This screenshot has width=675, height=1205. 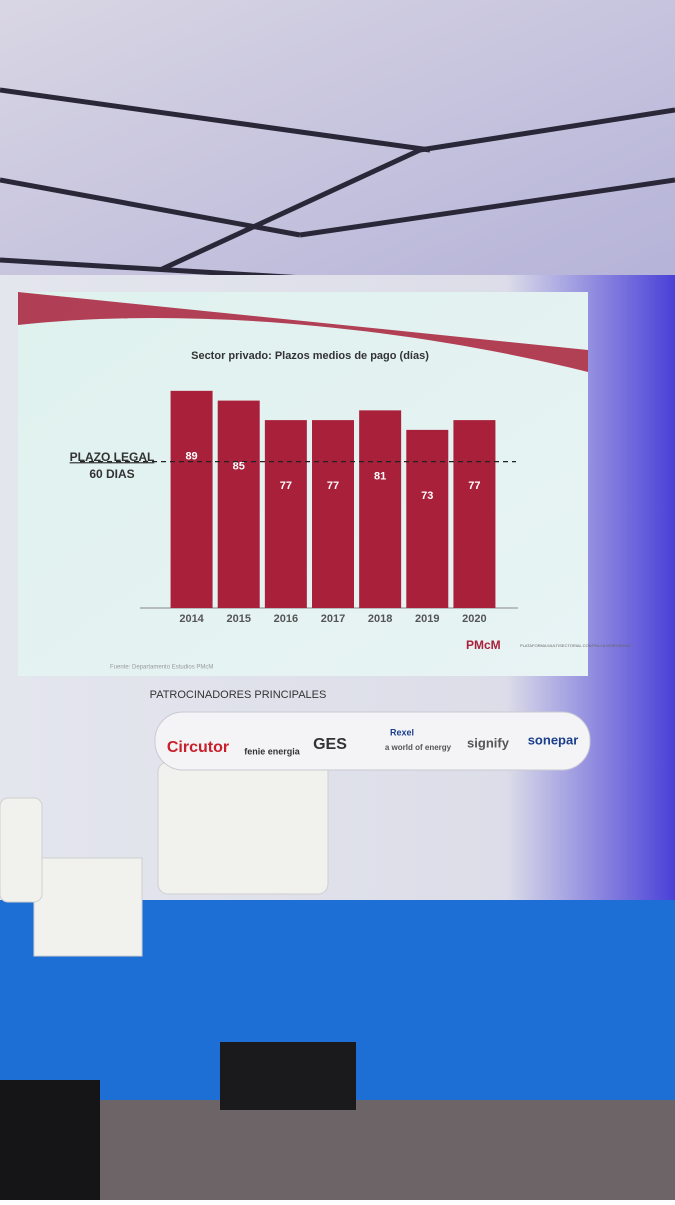 What do you see at coordinates (198, 747) in the screenshot?
I see `sponsor-name: Circutor` at bounding box center [198, 747].